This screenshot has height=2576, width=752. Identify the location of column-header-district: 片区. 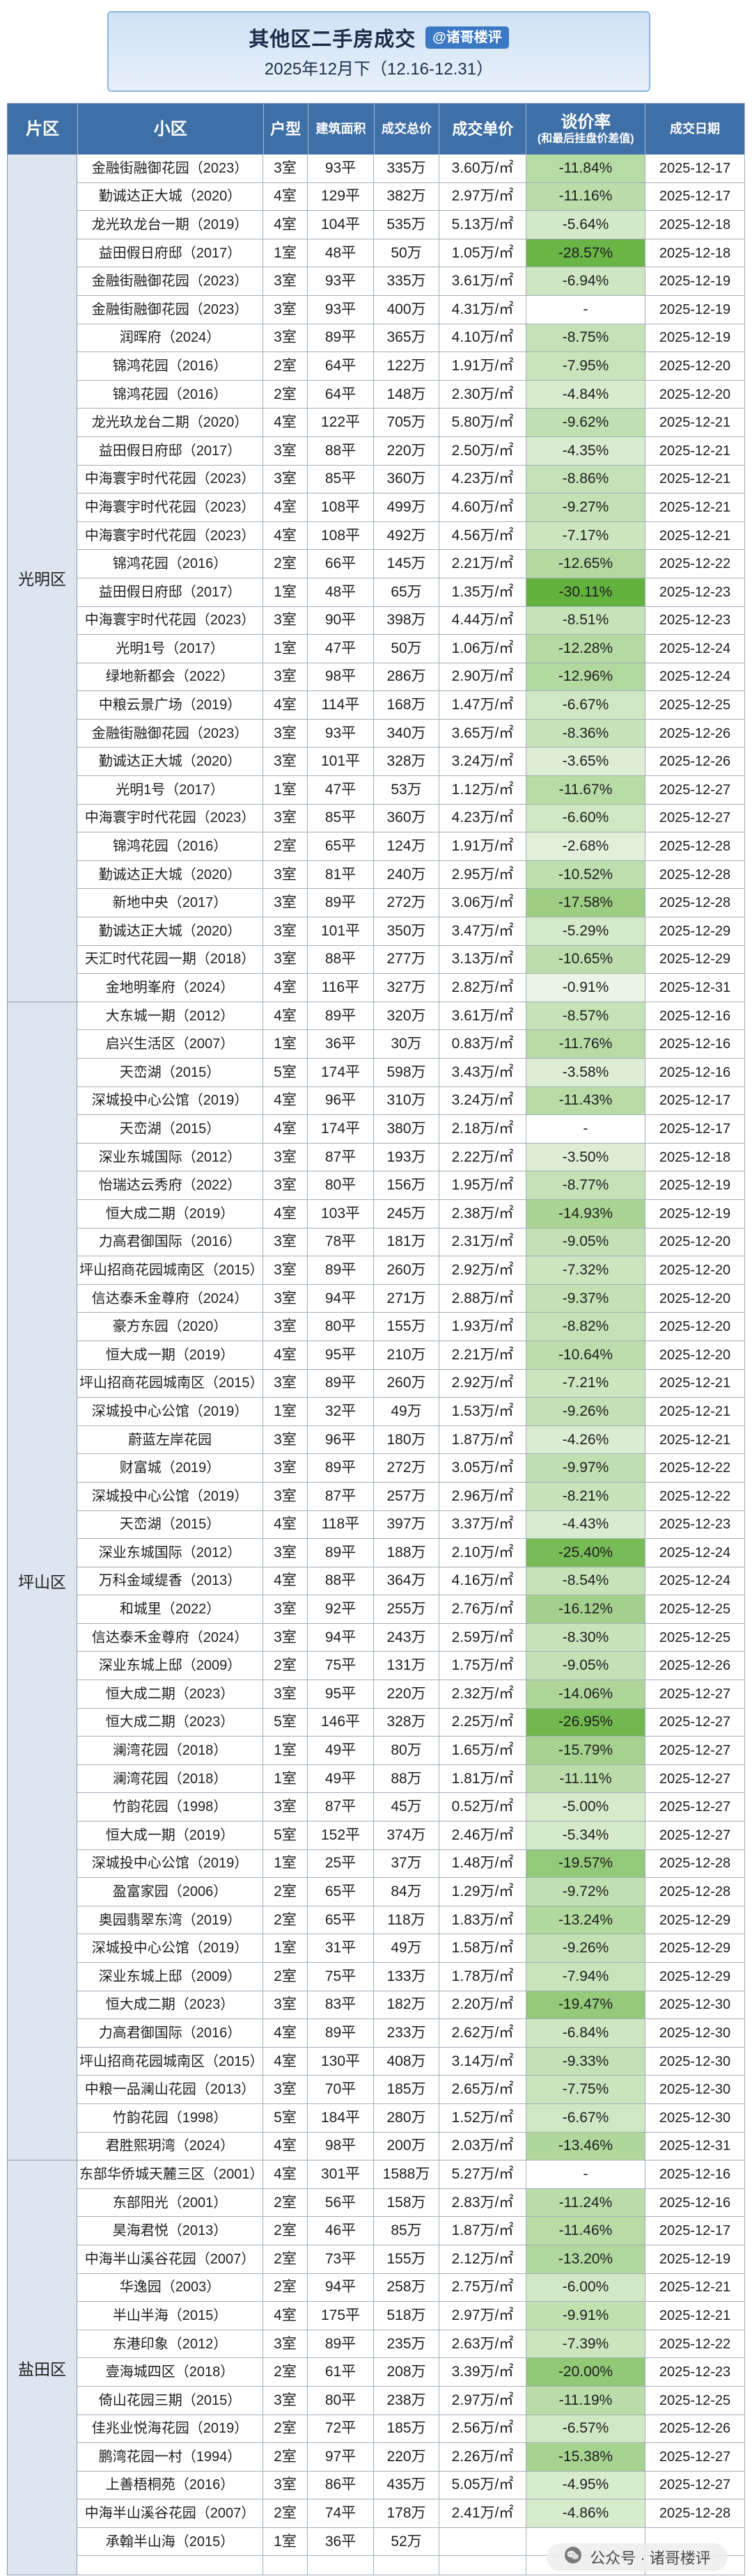
(43, 129).